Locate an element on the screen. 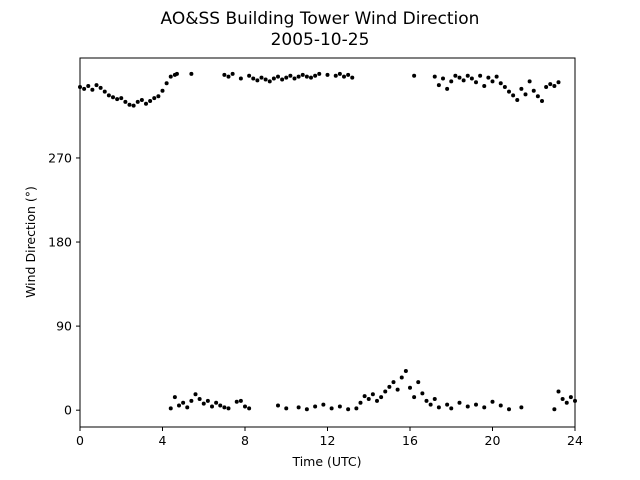  chart-title: AO&SS Building Tower Wind Direction is located at coordinates (320, 19).